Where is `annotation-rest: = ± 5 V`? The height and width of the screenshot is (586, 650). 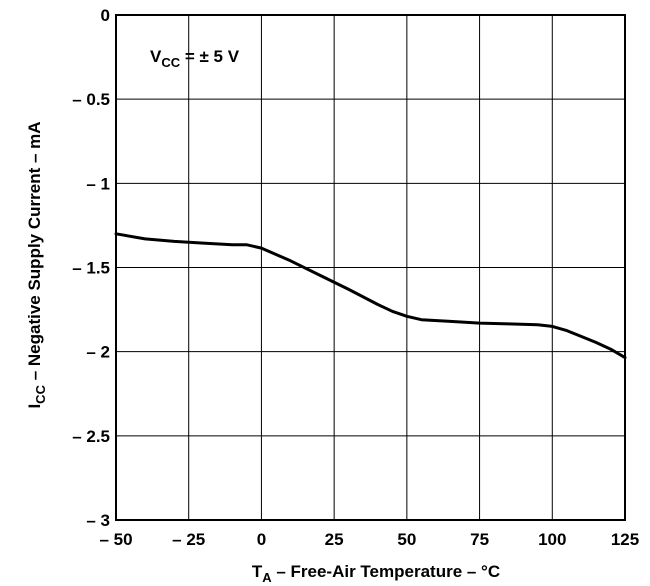
annotation-rest: = ± 5 V is located at coordinates (210, 56).